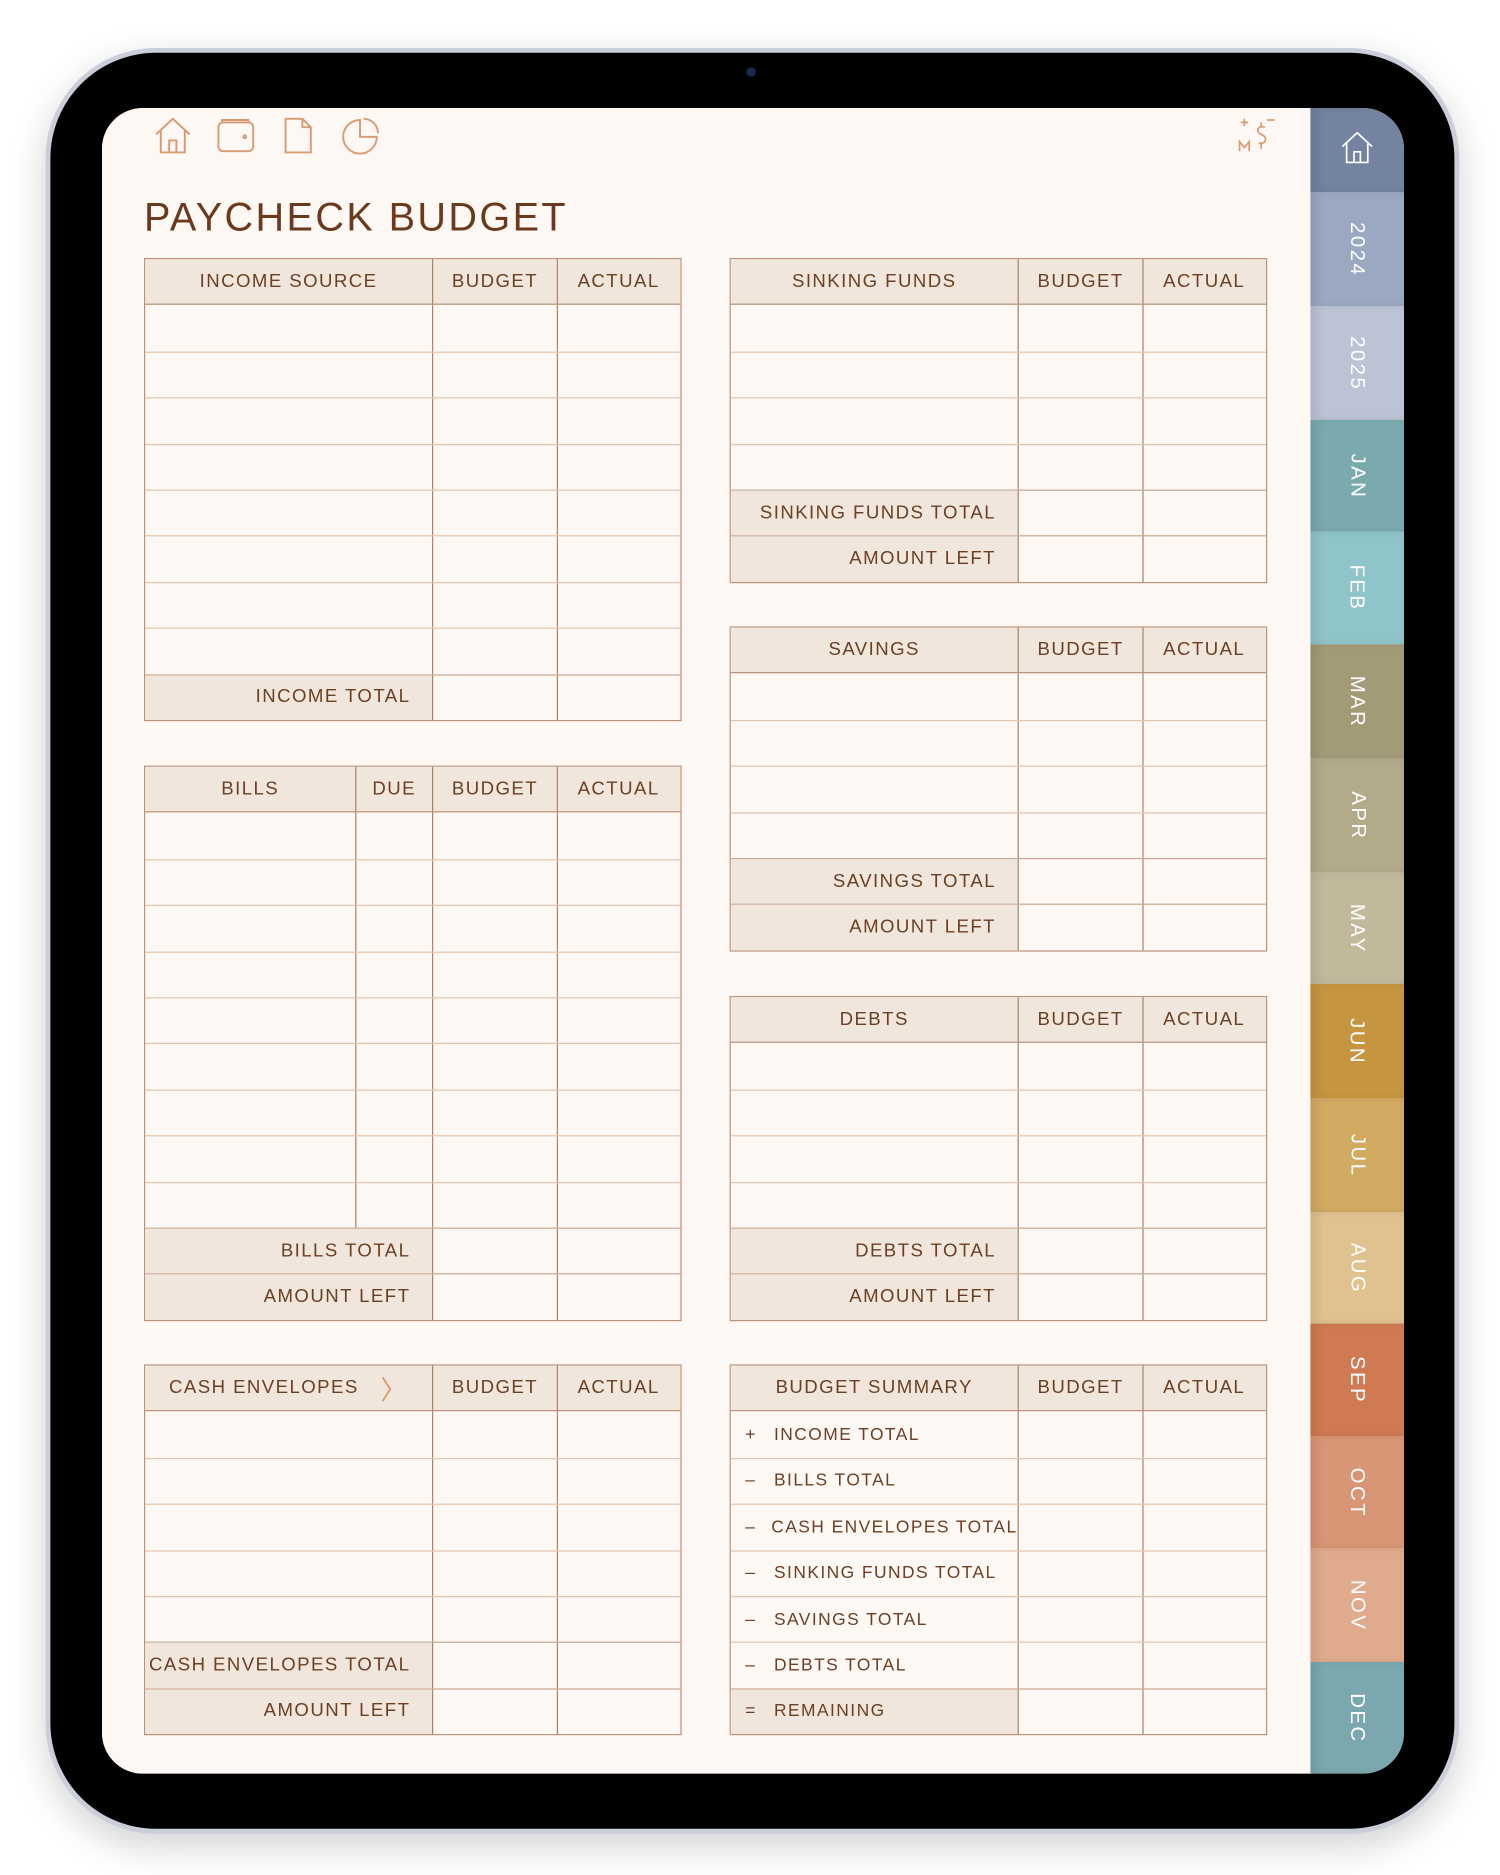 The height and width of the screenshot is (1875, 1500). Describe the element at coordinates (297, 135) in the screenshot. I see `document-icon` at that location.